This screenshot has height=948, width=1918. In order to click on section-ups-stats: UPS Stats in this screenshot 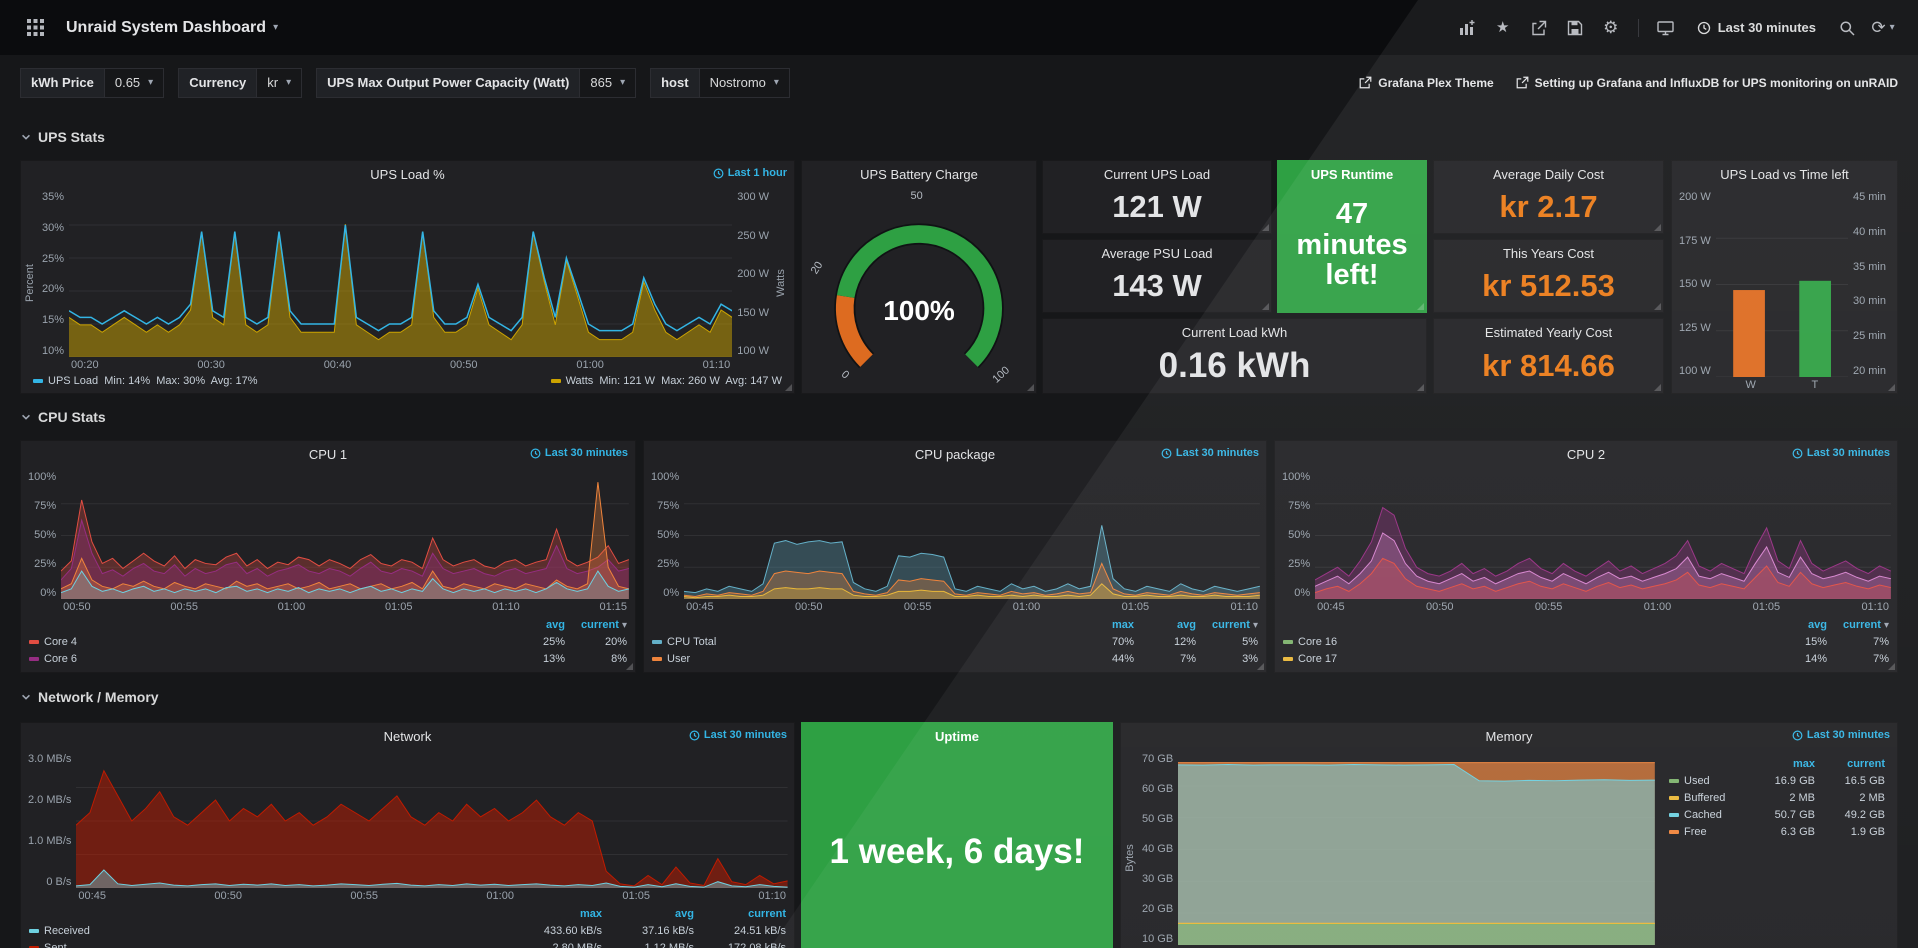, I will do `click(62, 137)`.